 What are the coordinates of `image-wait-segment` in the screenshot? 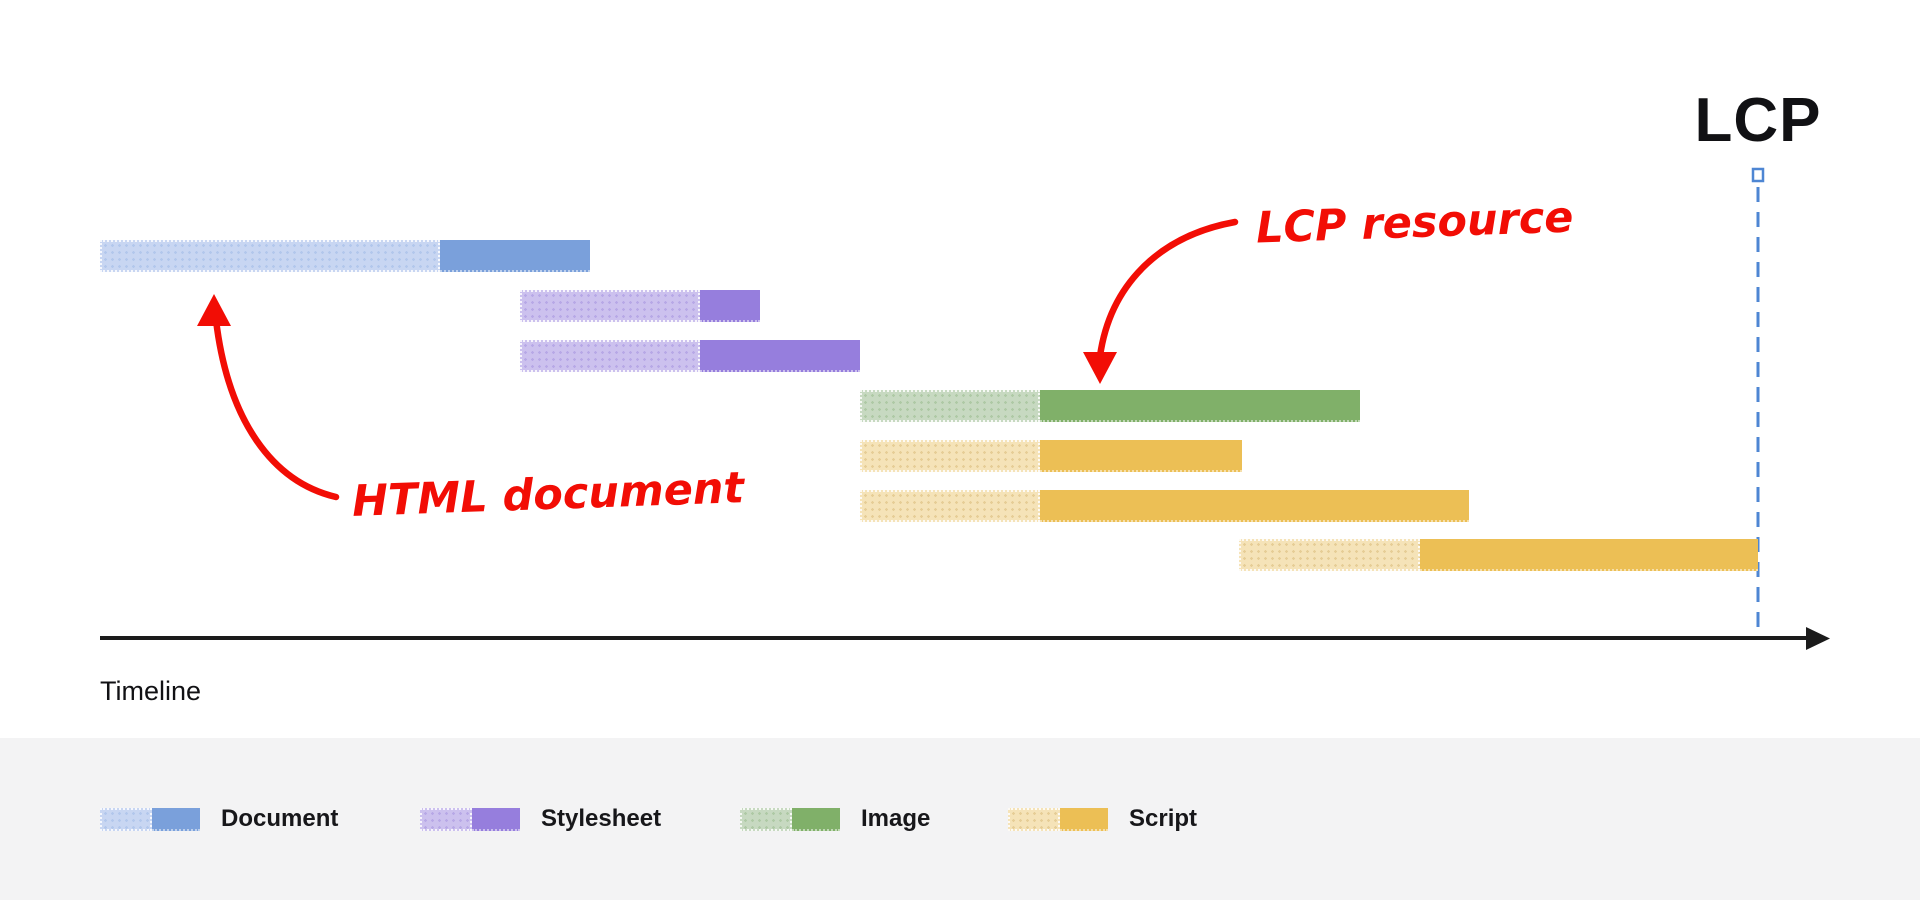 It's located at (950, 406).